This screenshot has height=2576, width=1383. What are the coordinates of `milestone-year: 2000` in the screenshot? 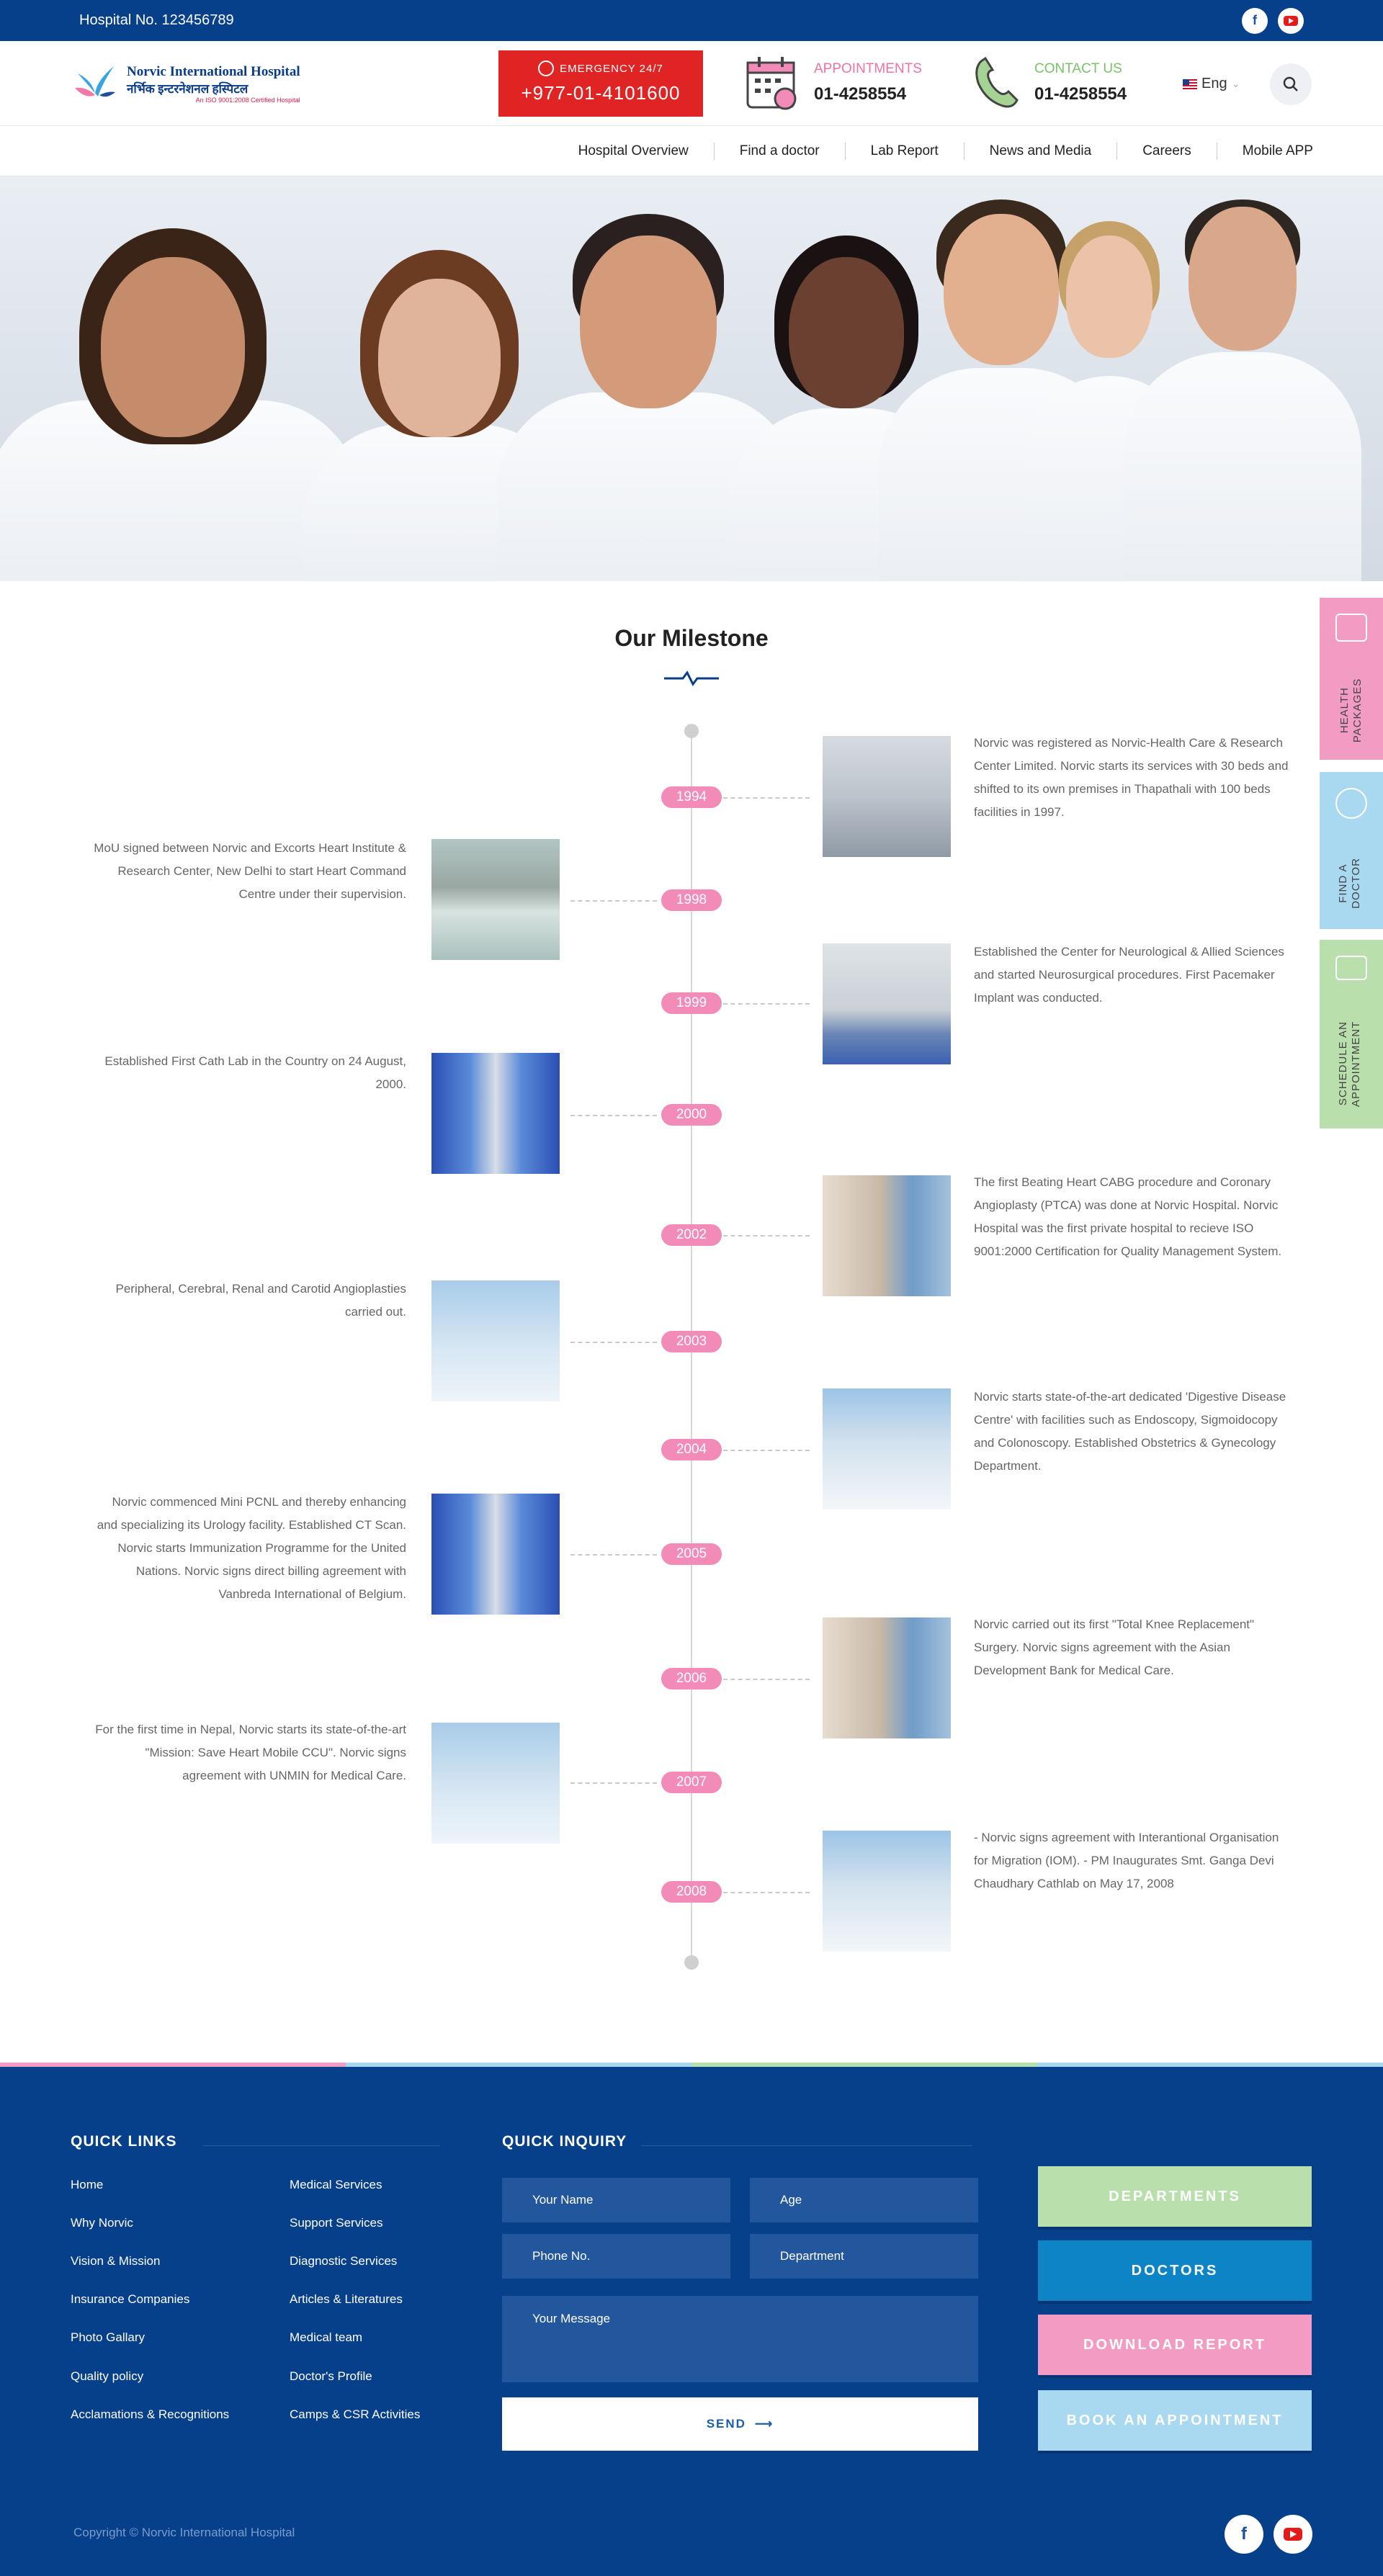 It's located at (691, 1115).